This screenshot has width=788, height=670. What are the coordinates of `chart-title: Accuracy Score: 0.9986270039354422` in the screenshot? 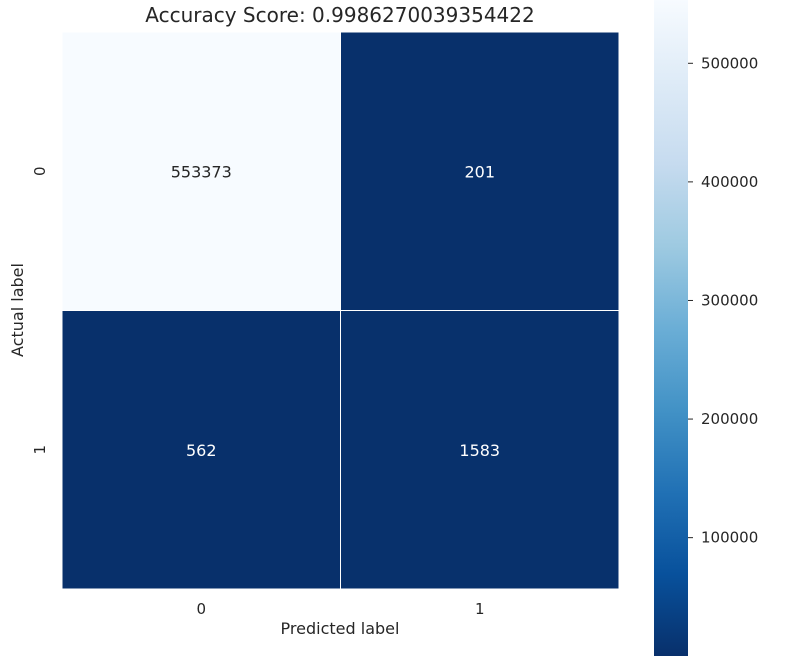 It's located at (339, 15).